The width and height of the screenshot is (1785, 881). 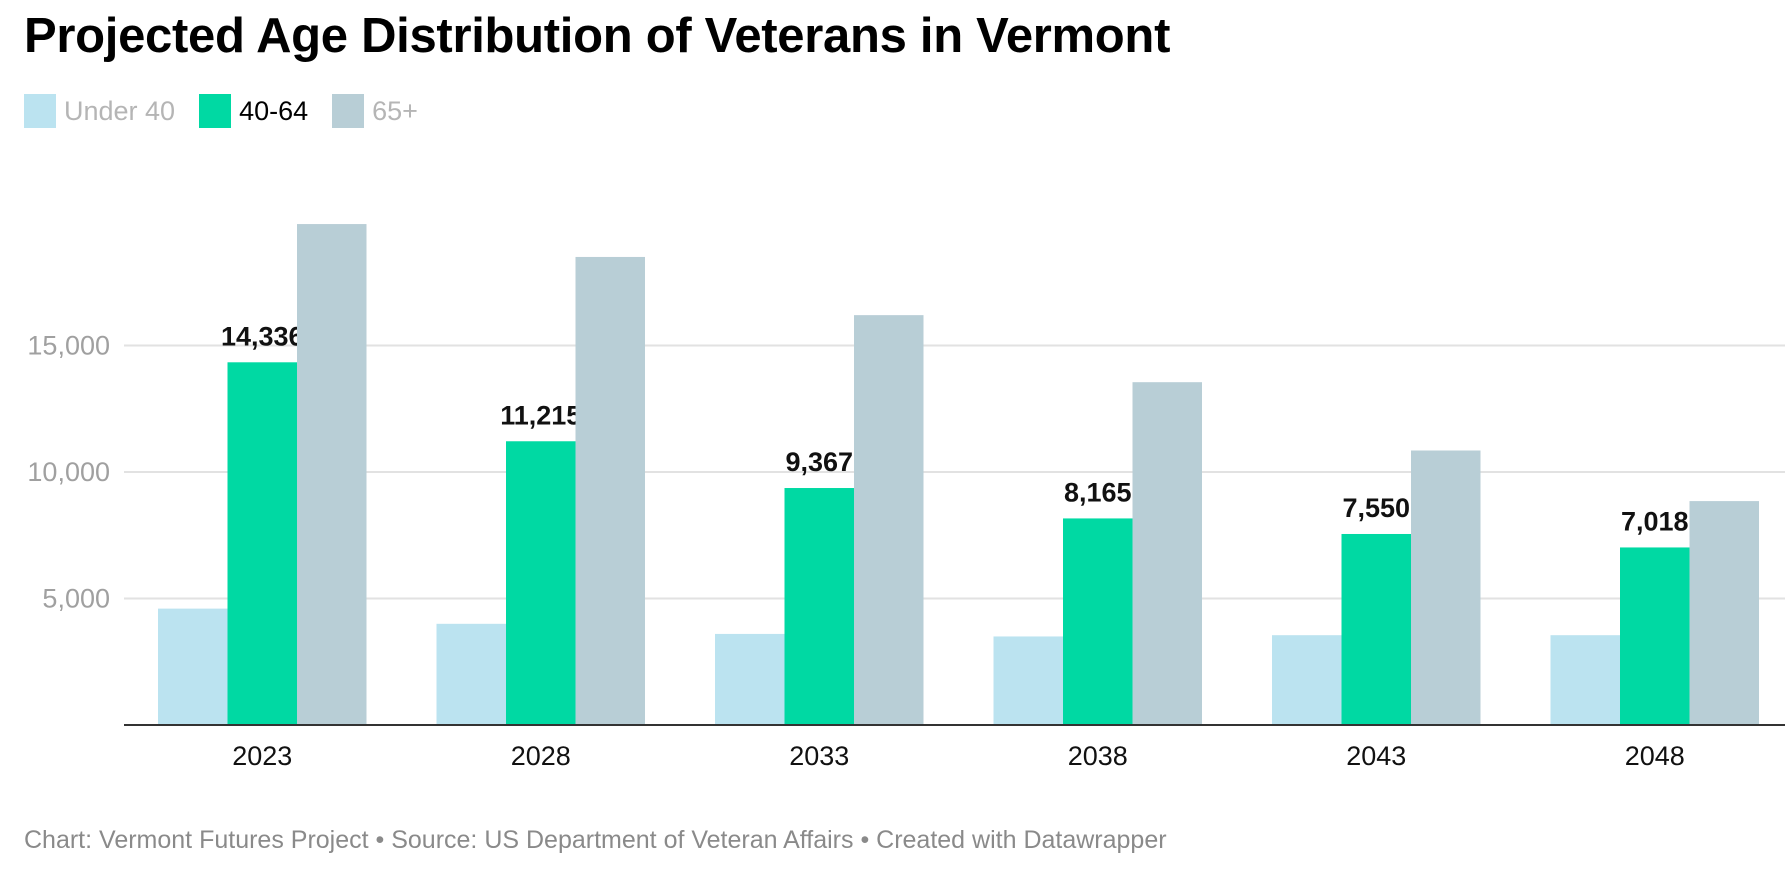 What do you see at coordinates (1376, 629) in the screenshot?
I see `bar-40-64-2043` at bounding box center [1376, 629].